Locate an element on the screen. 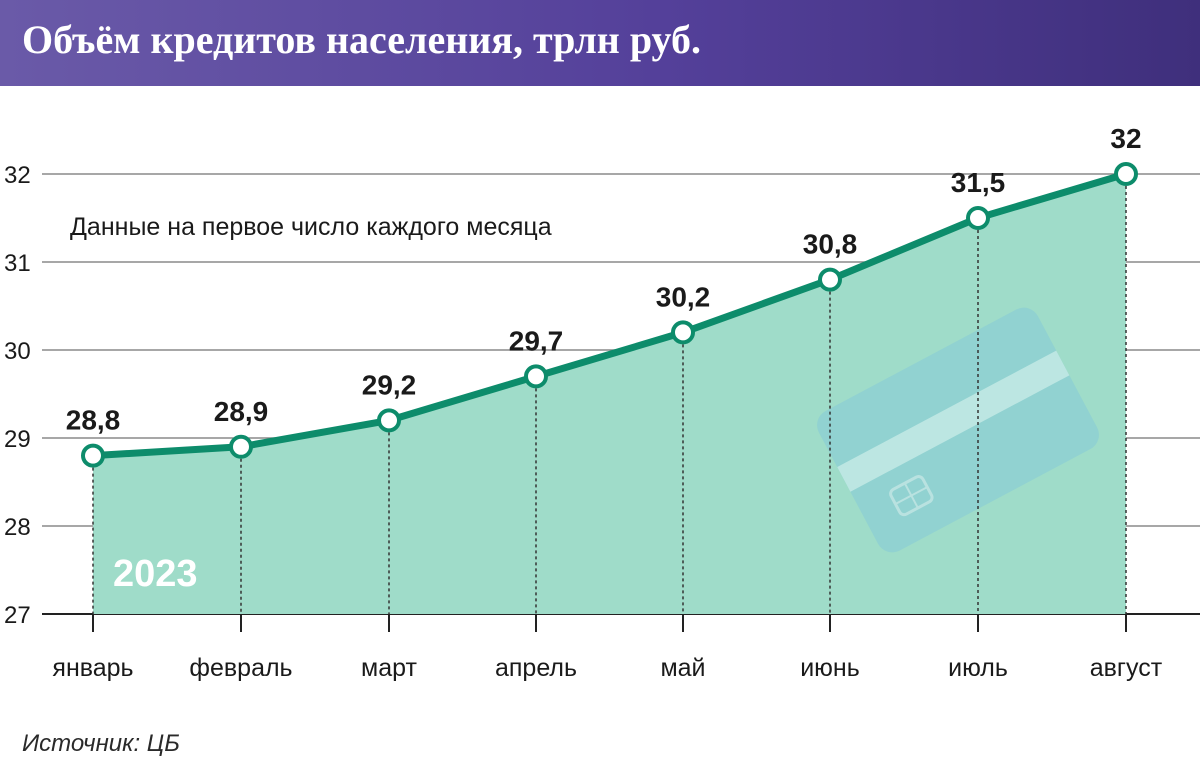 This screenshot has width=1200, height=782. chart-header: Объём кредитов населения, трлн руб. is located at coordinates (600, 43).